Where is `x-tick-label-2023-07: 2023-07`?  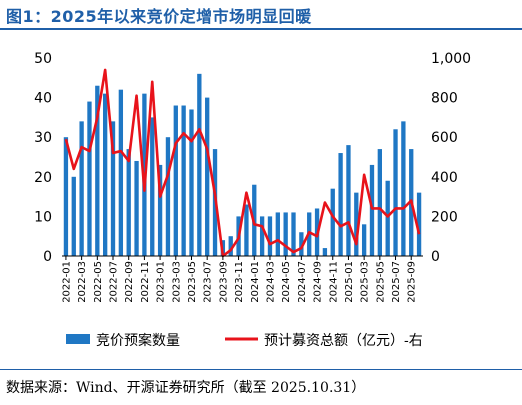
x-tick-label-2023-07: 2023-07 is located at coordinates (208, 282).